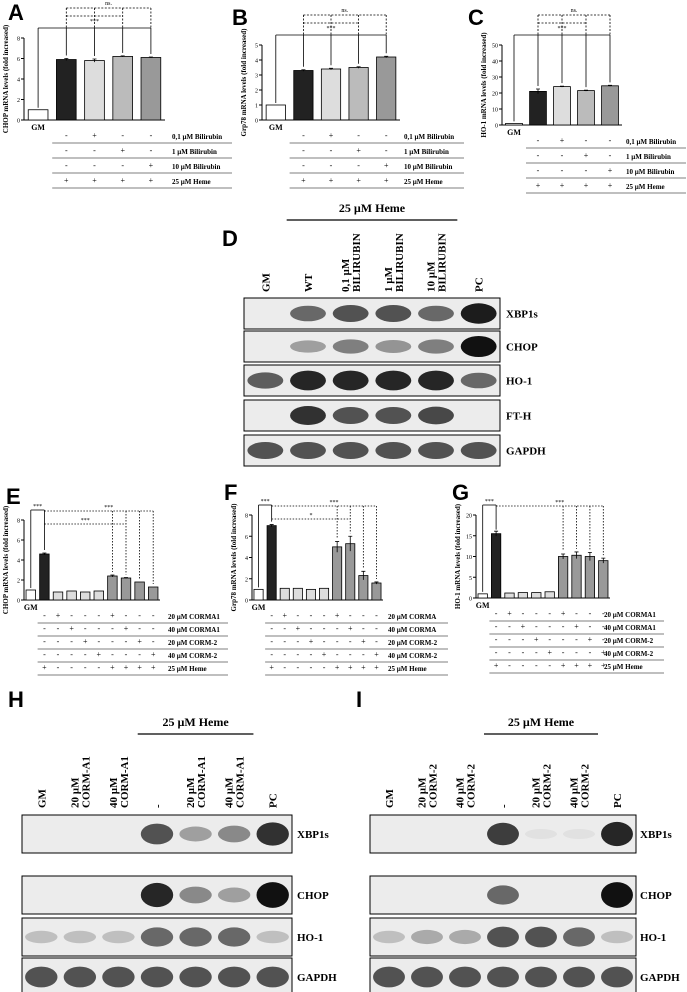 The height and width of the screenshot is (992, 687). Describe the element at coordinates (276, 127) in the screenshot. I see `x-tick-label: GM` at that location.